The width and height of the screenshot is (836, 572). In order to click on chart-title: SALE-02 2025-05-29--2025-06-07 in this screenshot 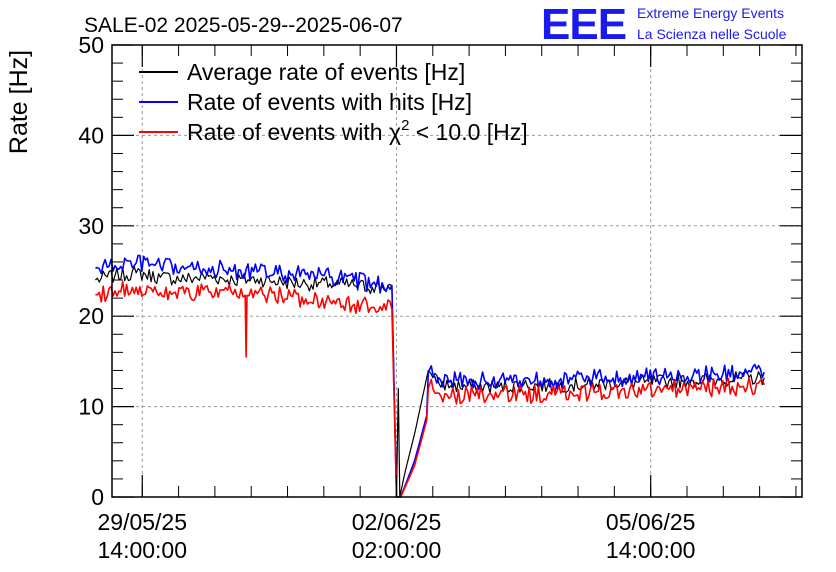, I will do `click(243, 25)`.